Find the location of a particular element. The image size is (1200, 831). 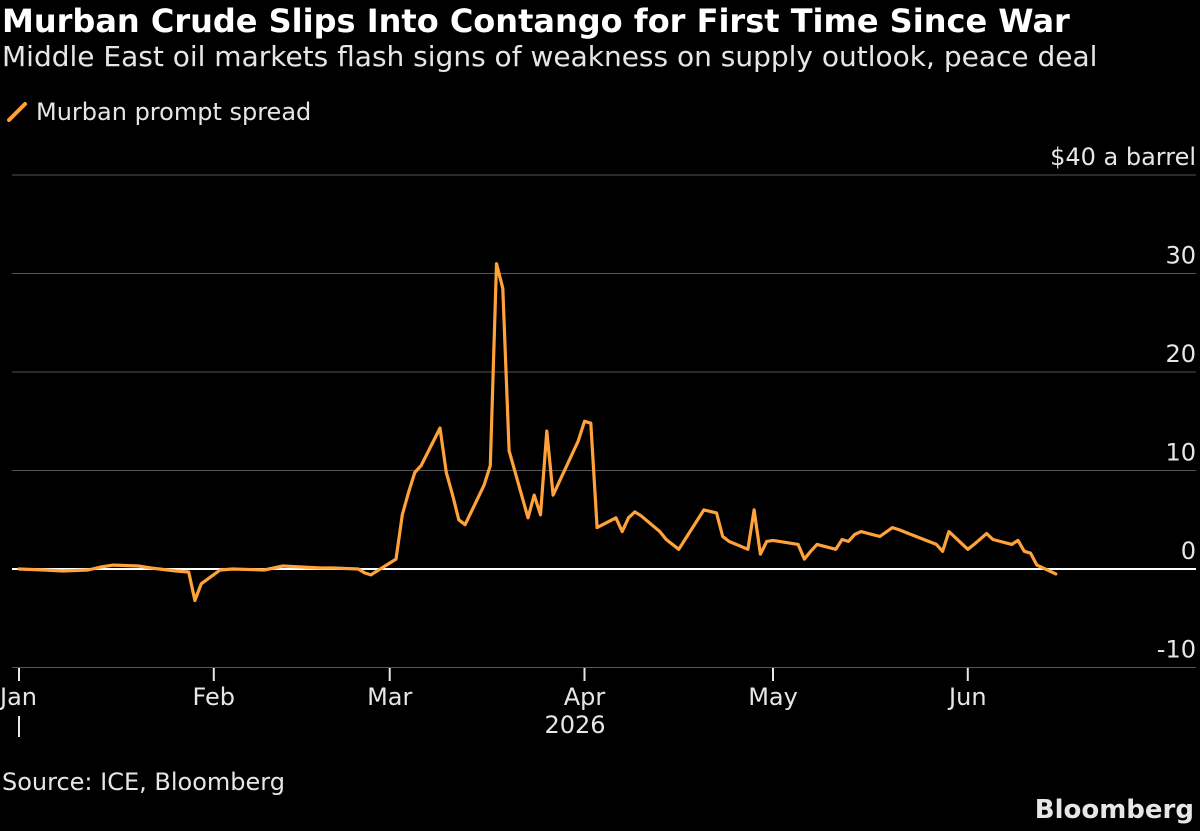

x-tick-label: Feb is located at coordinates (214, 697).